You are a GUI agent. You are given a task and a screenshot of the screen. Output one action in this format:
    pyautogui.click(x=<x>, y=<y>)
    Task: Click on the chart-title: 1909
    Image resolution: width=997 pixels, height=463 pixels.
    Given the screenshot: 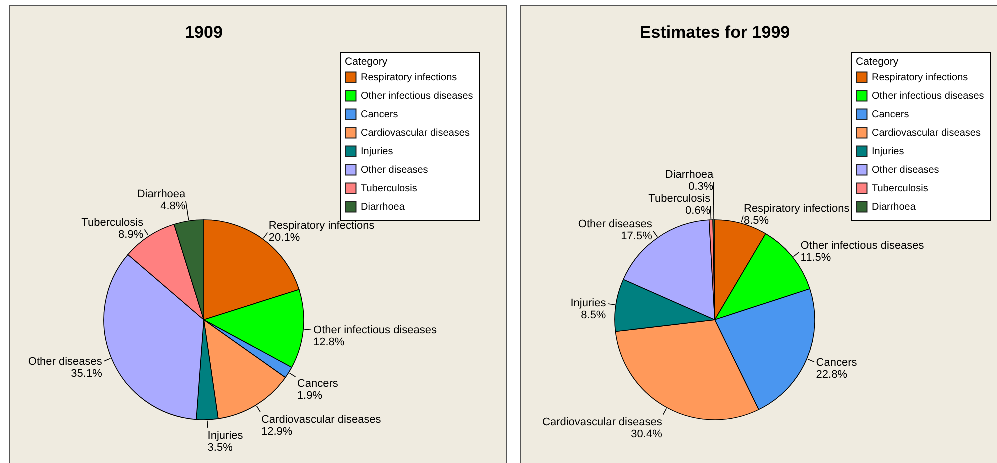 What is the action you would take?
    pyautogui.click(x=204, y=32)
    